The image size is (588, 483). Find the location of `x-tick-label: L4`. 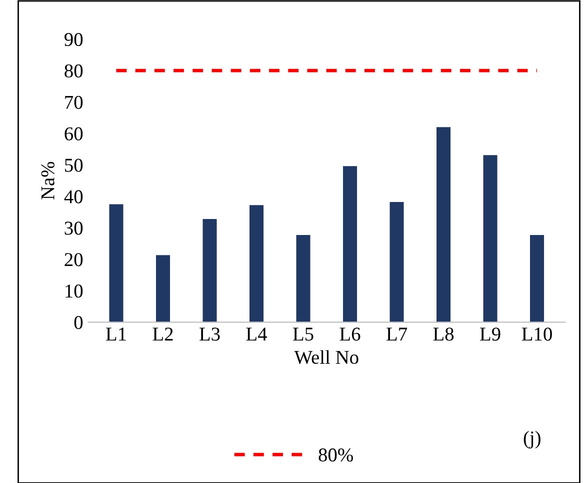

x-tick-label: L4 is located at coordinates (257, 334).